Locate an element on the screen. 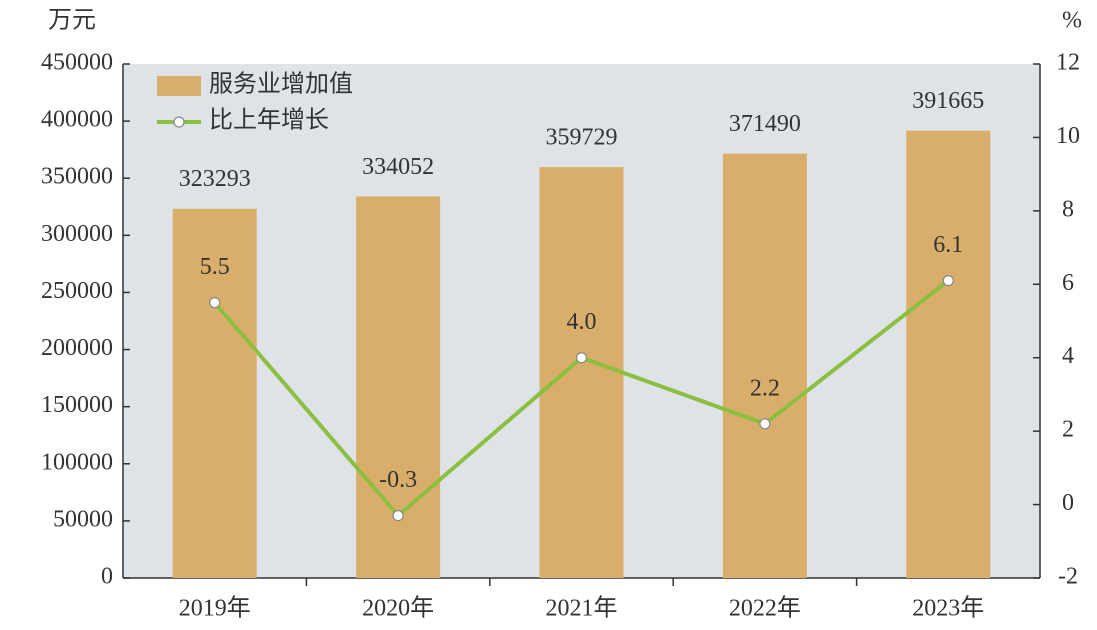 This screenshot has height=630, width=1097. y2-tick-label: 4 is located at coordinates (1068, 356).